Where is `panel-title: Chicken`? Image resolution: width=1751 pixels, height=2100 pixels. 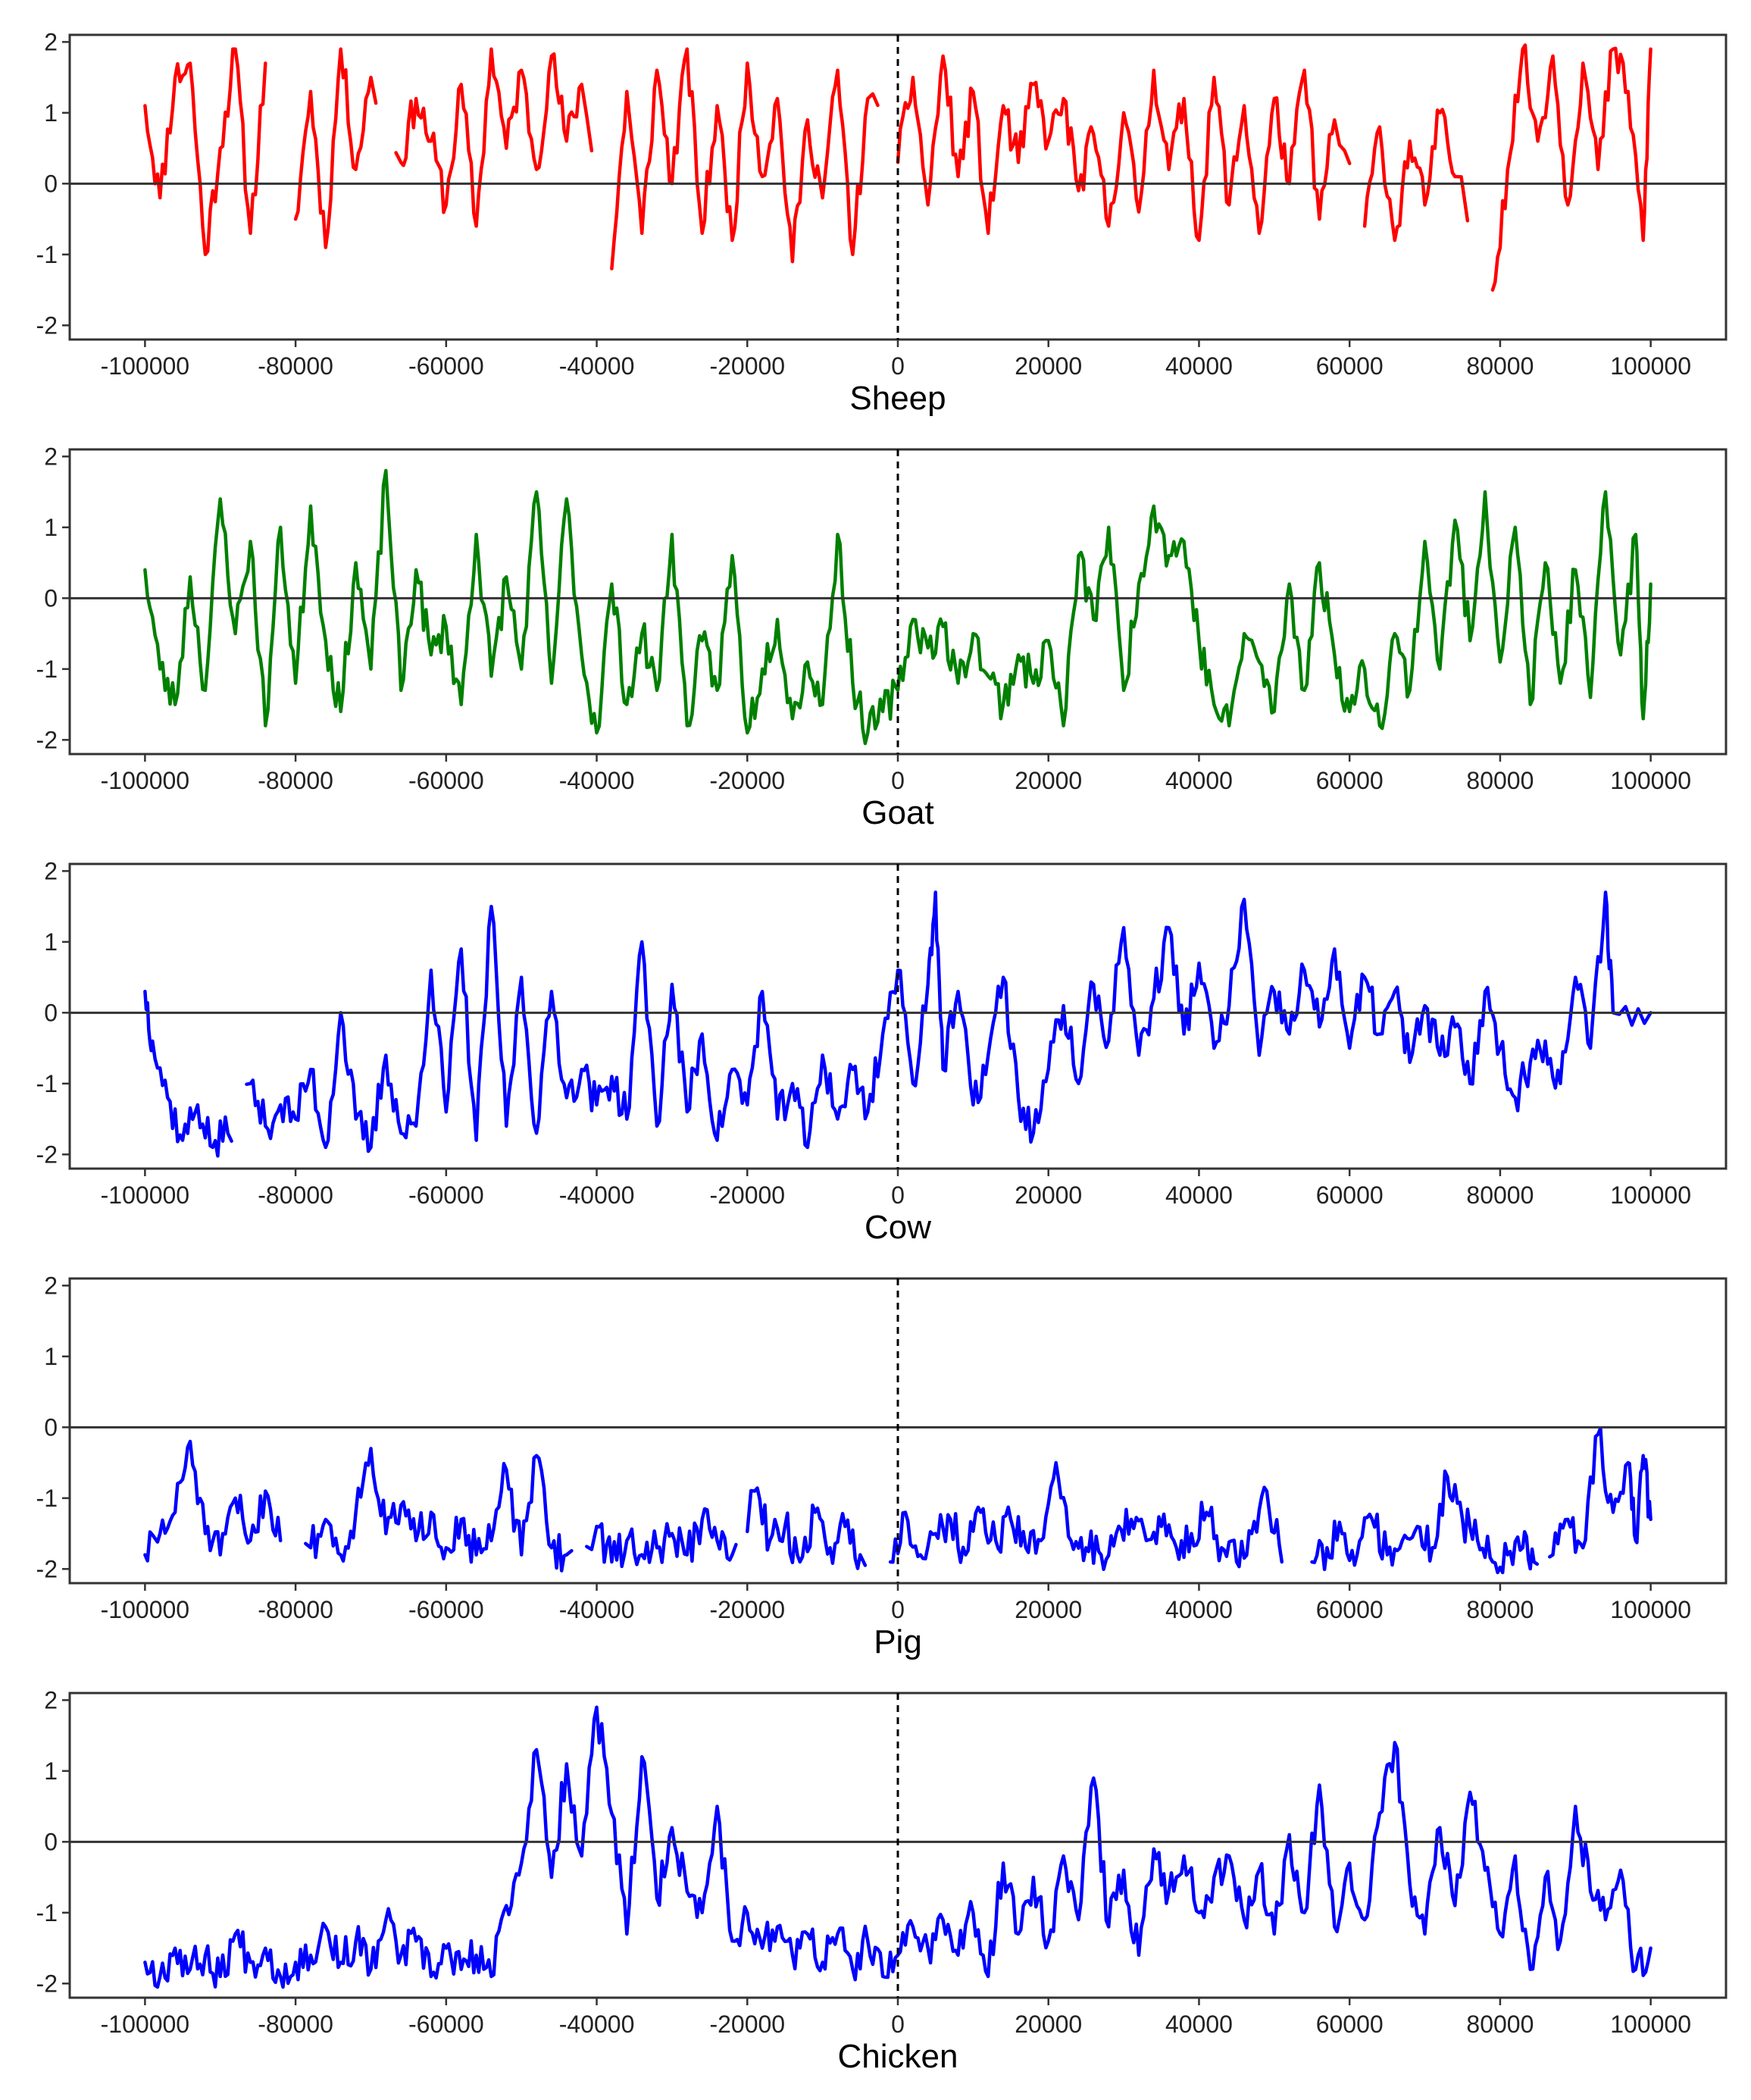 panel-title: Chicken is located at coordinates (898, 2056).